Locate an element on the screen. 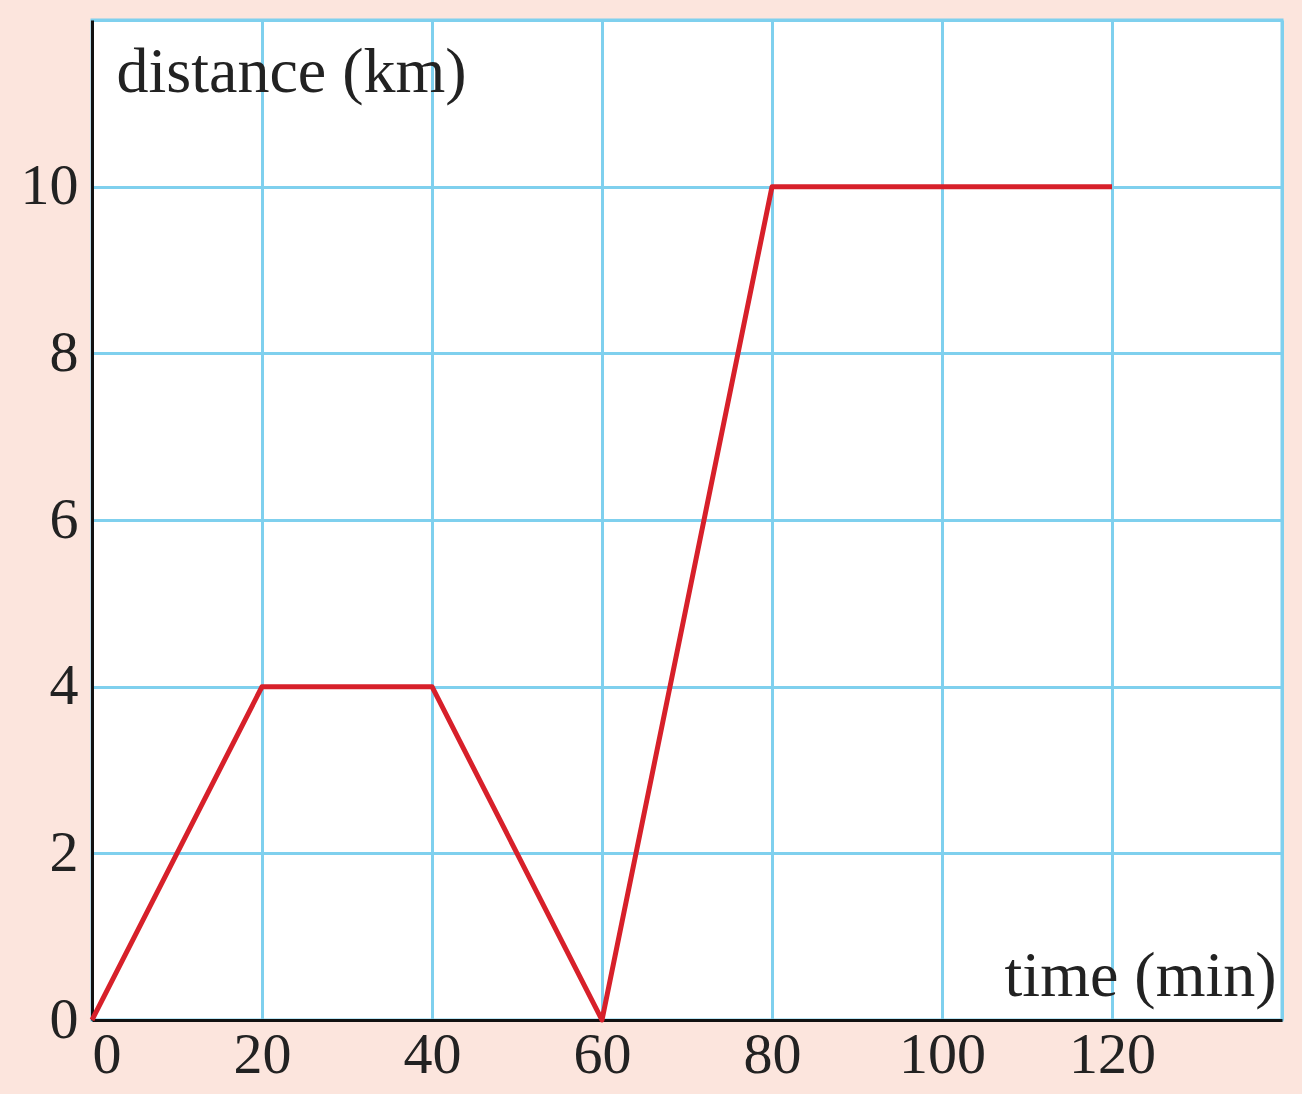 This screenshot has width=1314, height=1100. x-tick-label: 20 is located at coordinates (262, 1053).